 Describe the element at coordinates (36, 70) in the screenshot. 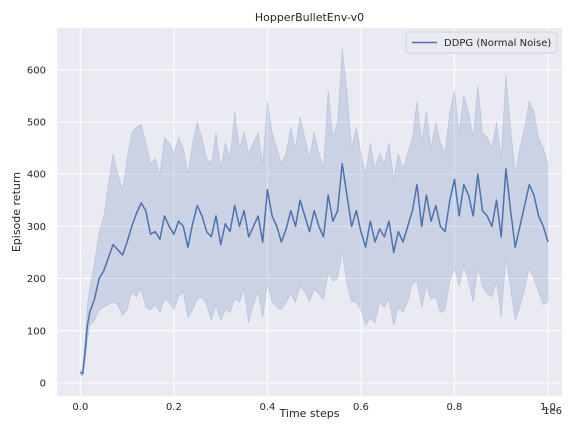

I see `y-tick-label: 600` at that location.